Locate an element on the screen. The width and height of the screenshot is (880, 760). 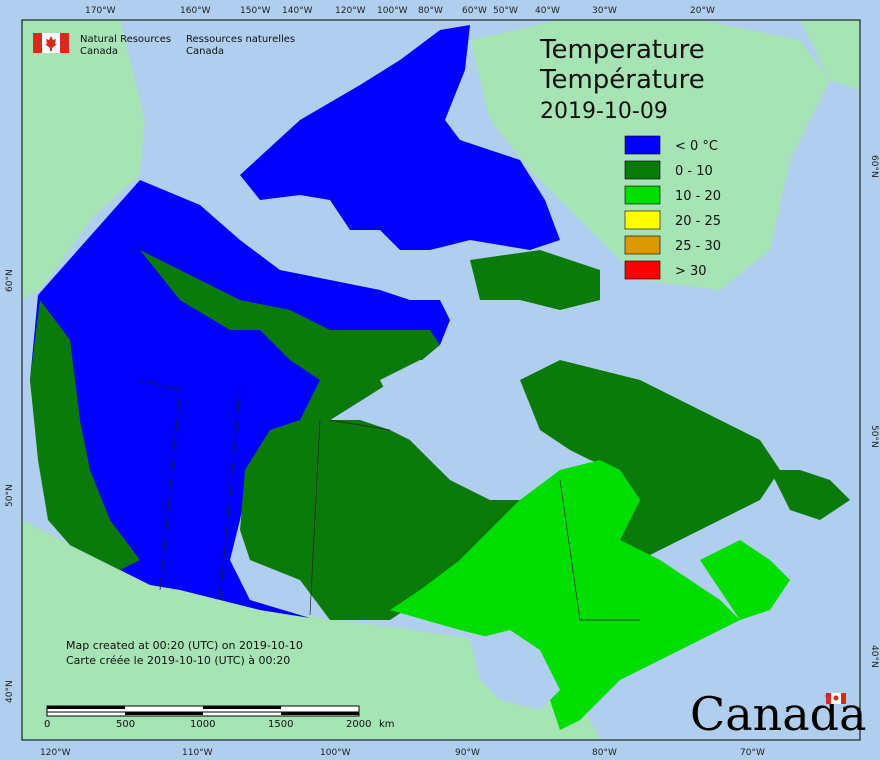
hudson-bay is located at coordinates (460, 430).